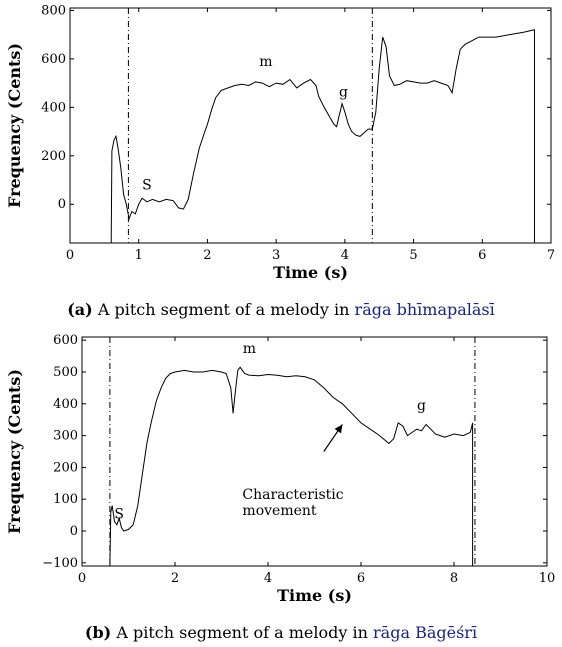 This screenshot has height=647, width=562. I want to click on x-tick-label: 7, so click(551, 255).